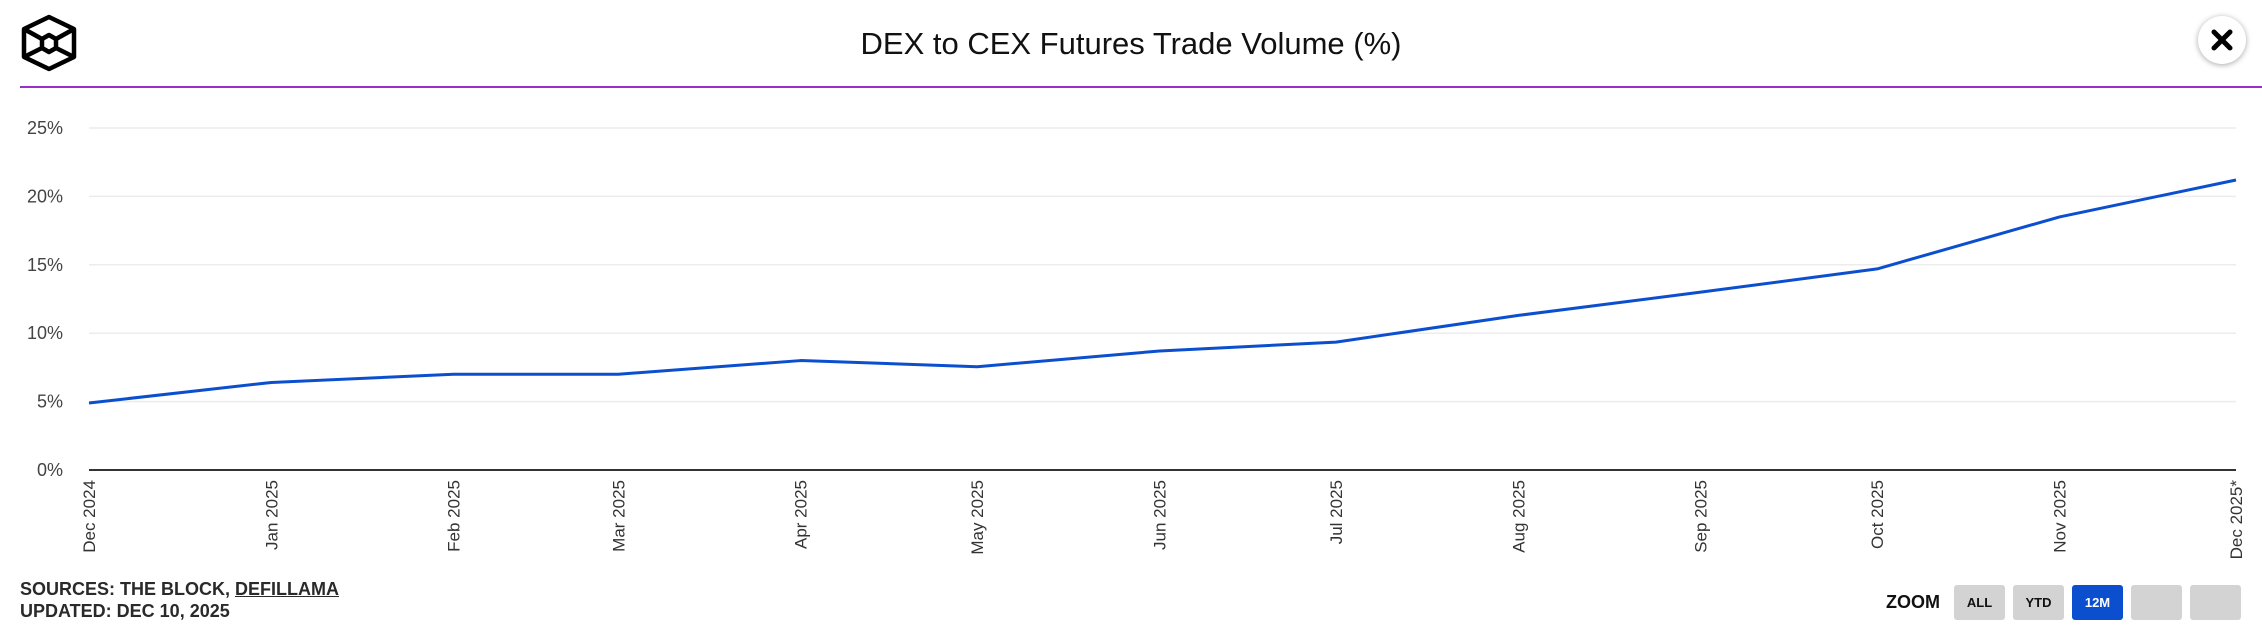 Image resolution: width=2262 pixels, height=642 pixels. I want to click on zoom-controls: ZOOM ALL YTD 12M, so click(2067, 602).